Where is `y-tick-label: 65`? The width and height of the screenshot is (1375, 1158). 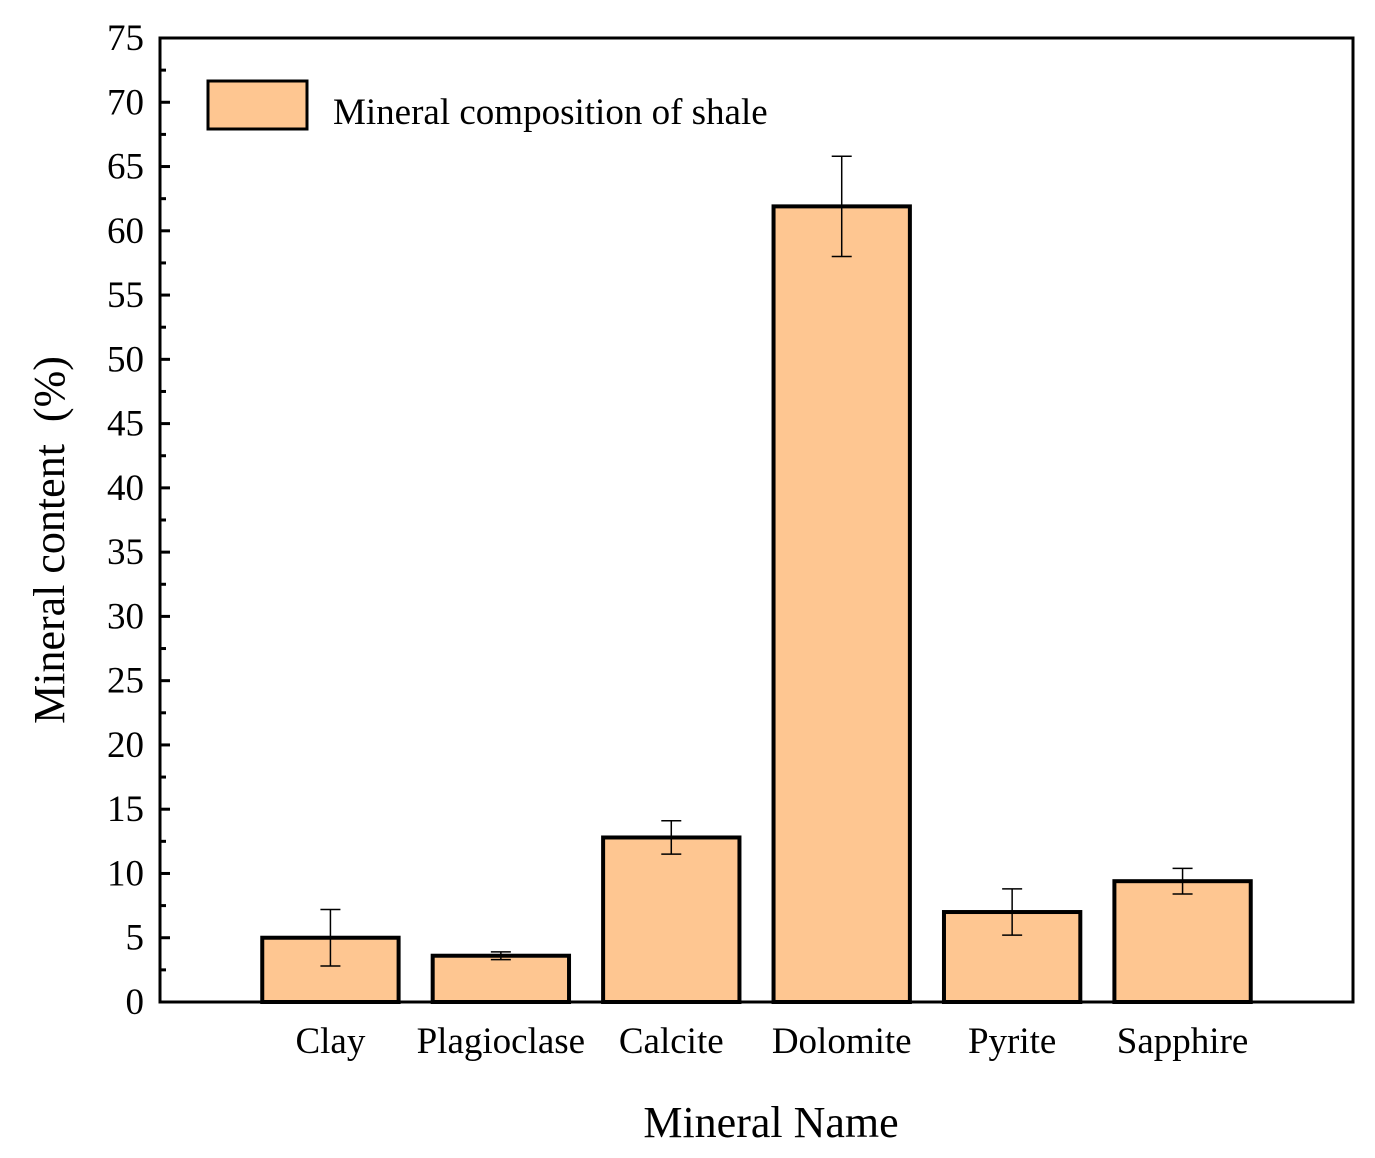
y-tick-label: 65 is located at coordinates (125, 167).